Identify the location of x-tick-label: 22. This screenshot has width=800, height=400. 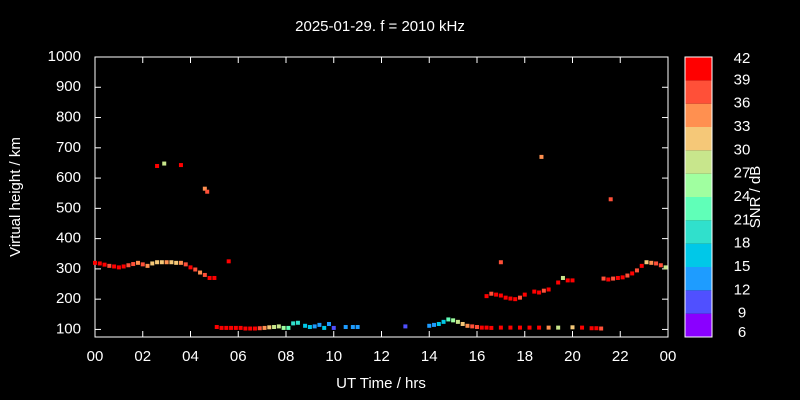
(620, 356).